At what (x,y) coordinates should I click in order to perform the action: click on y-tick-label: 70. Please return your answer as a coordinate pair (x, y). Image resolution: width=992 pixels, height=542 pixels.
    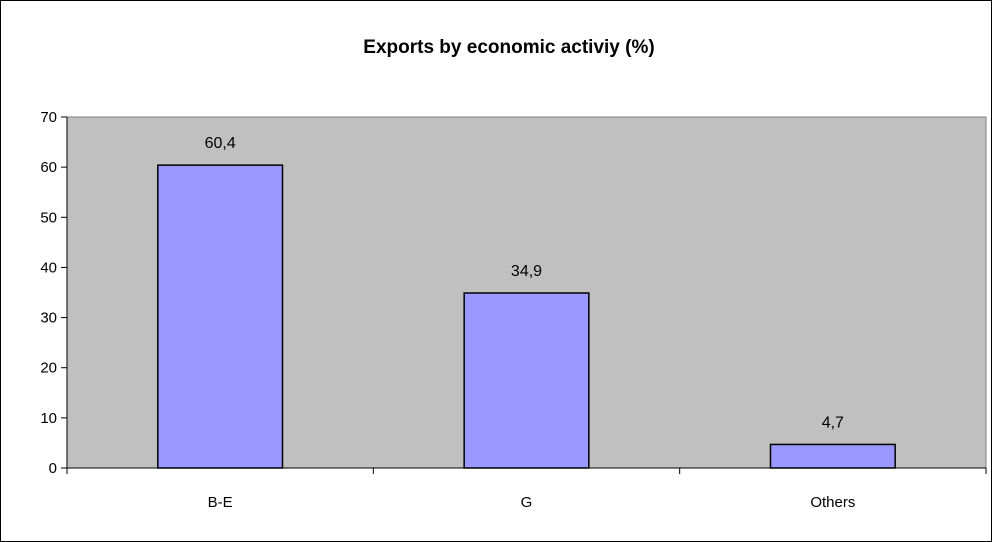
    Looking at the image, I should click on (48, 117).